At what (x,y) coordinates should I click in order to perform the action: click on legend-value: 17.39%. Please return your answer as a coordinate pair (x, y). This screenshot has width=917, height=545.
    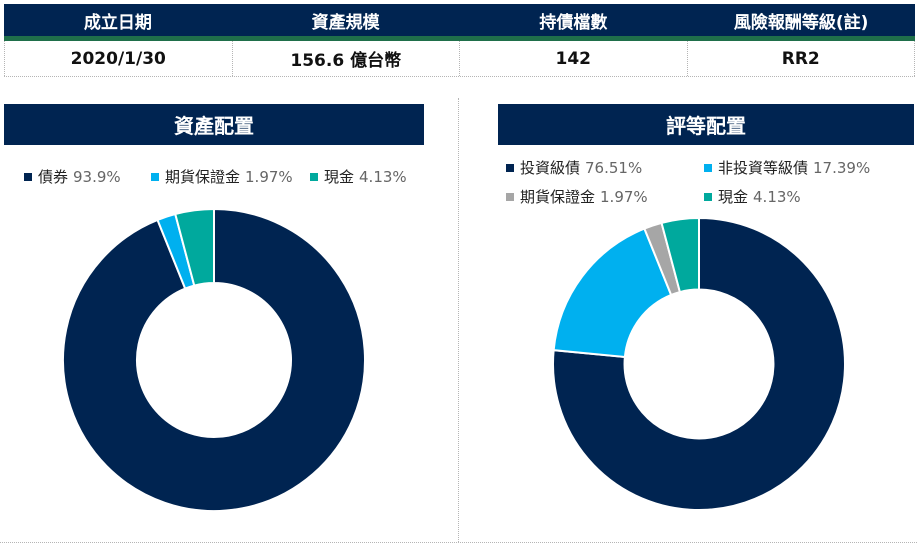
    Looking at the image, I should click on (842, 167).